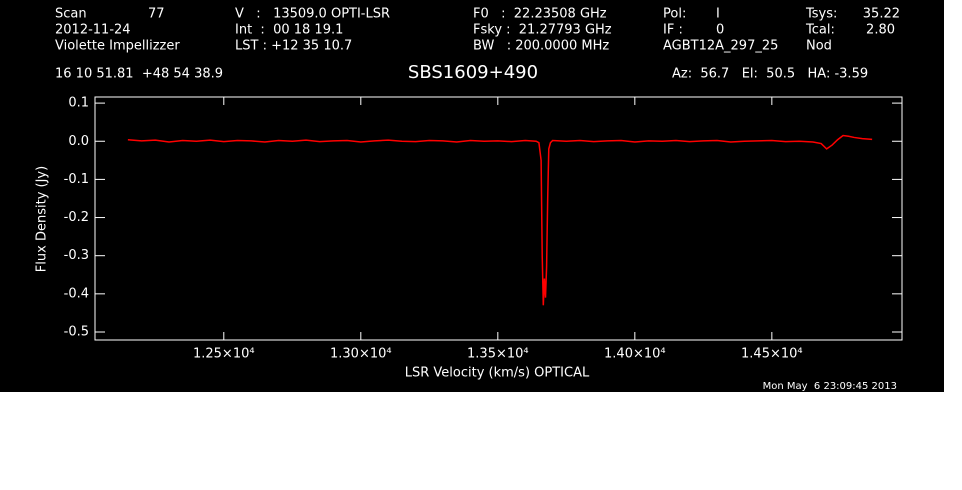 This screenshot has height=490, width=962. Describe the element at coordinates (540, 14) in the screenshot. I see `header-text: F0 : 22.23508 GHz` at that location.